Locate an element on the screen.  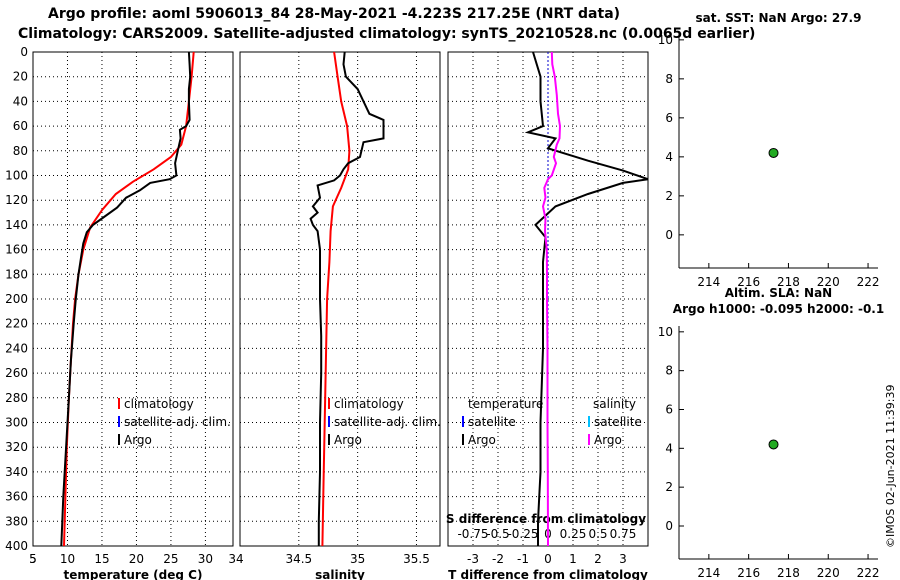
temperature-xlabel: temperature (deg C) is located at coordinates (133, 574).